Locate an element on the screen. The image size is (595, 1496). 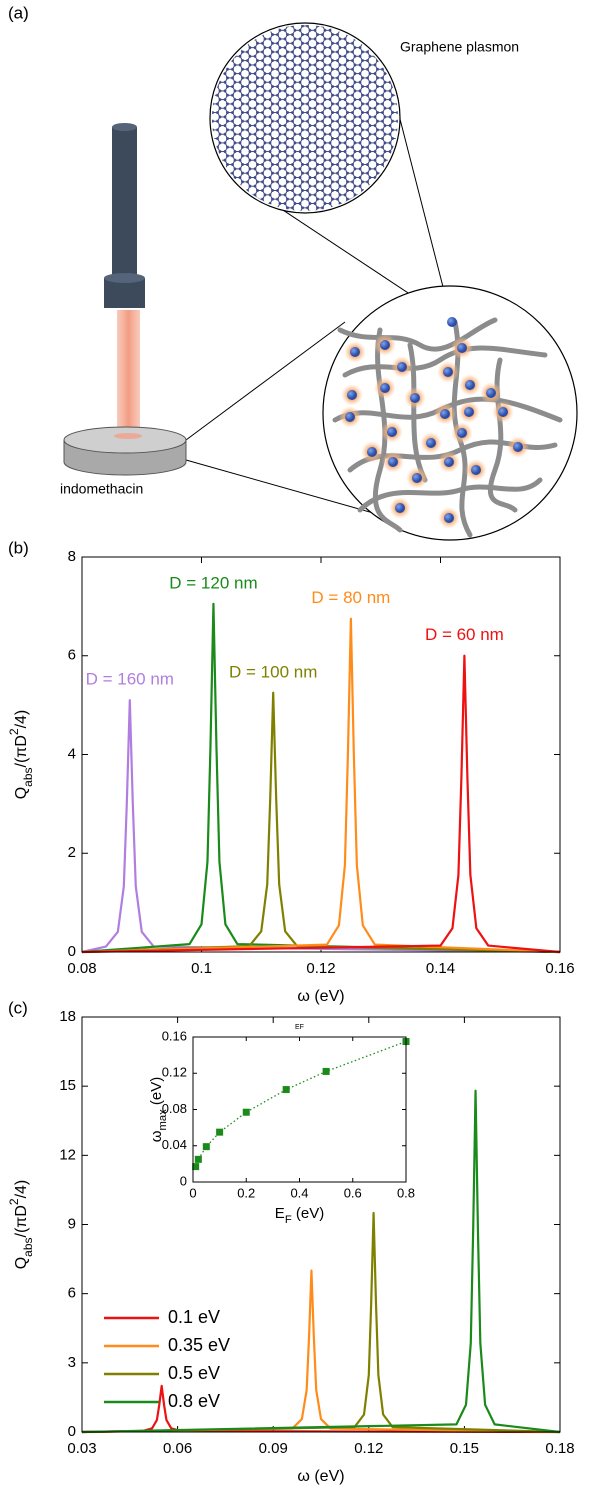
series-label: D = 160 nm is located at coordinates (130, 679).